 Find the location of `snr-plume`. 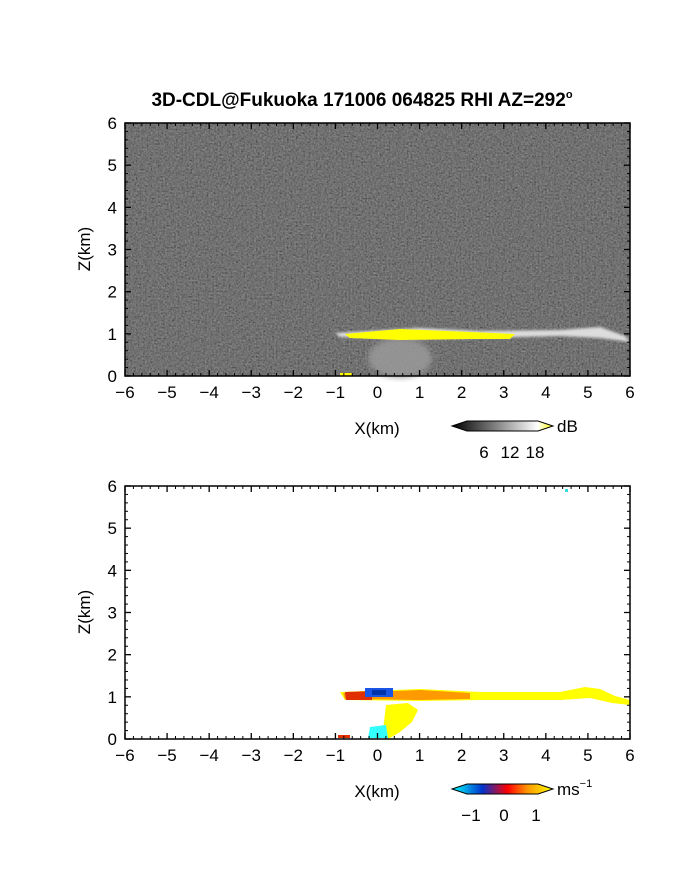

snr-plume is located at coordinates (400, 358).